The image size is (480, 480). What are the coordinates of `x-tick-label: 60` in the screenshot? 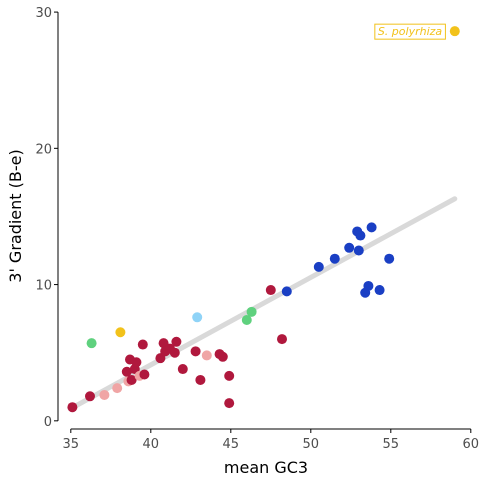 It's located at (471, 444).